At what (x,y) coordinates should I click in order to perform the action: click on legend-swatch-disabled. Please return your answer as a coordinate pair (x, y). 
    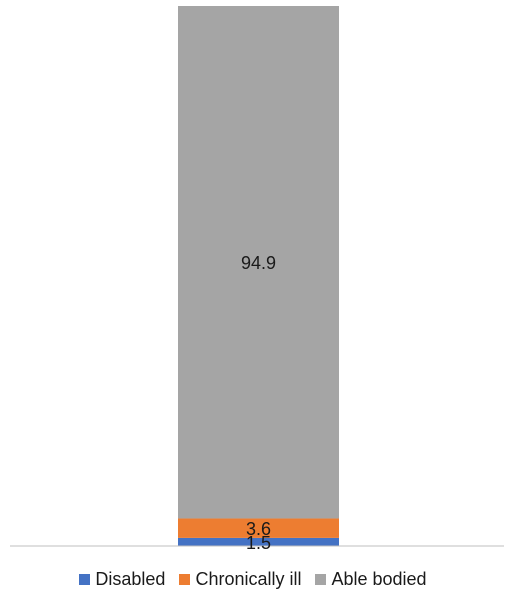
    Looking at the image, I should click on (85, 579).